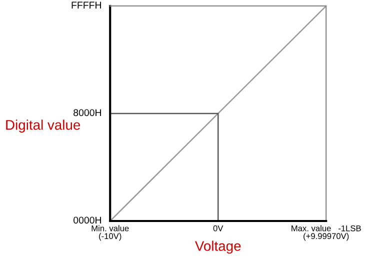  Describe the element at coordinates (87, 220) in the screenshot. I see `text: 0000H` at that location.